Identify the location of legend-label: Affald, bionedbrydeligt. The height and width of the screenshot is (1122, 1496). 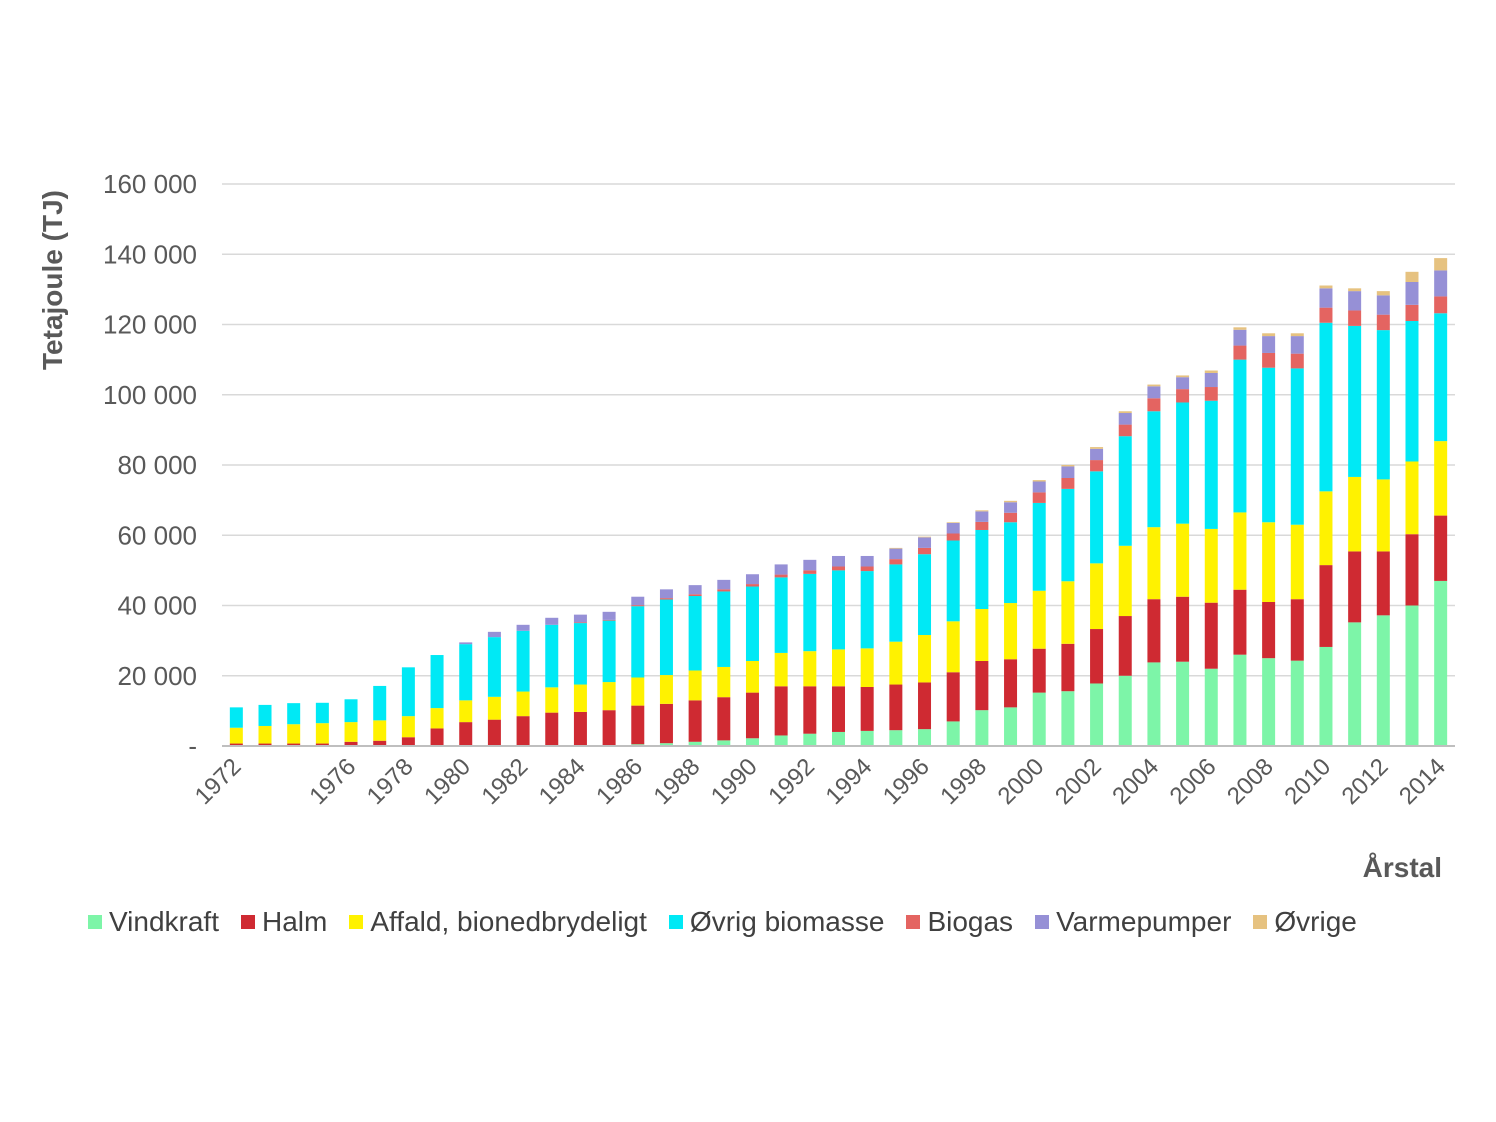
(508, 921).